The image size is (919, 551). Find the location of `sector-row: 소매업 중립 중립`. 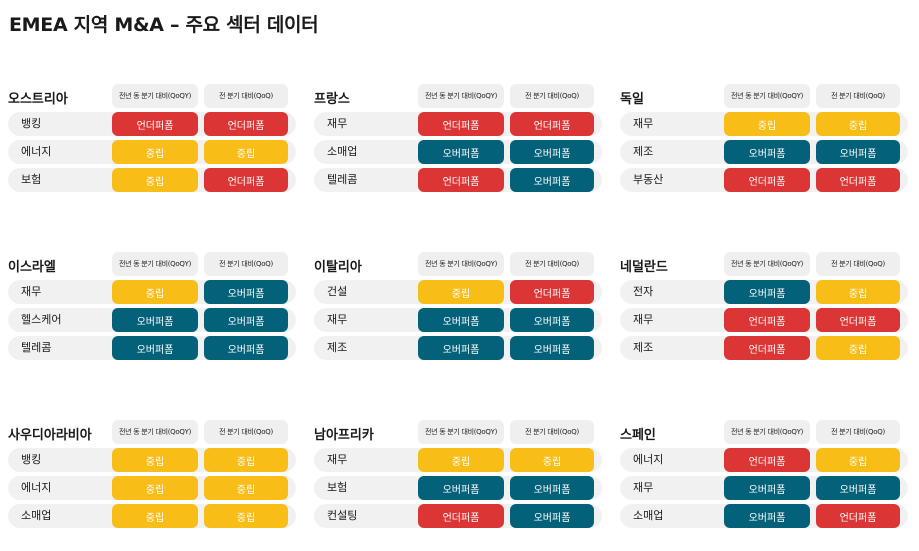

sector-row: 소매업 중립 중립 is located at coordinates (152, 516).